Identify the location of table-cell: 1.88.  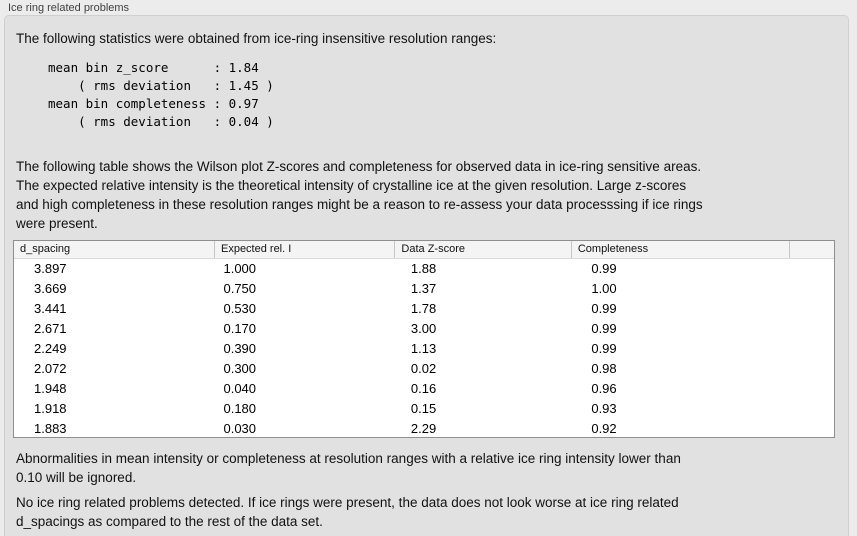
(423, 268).